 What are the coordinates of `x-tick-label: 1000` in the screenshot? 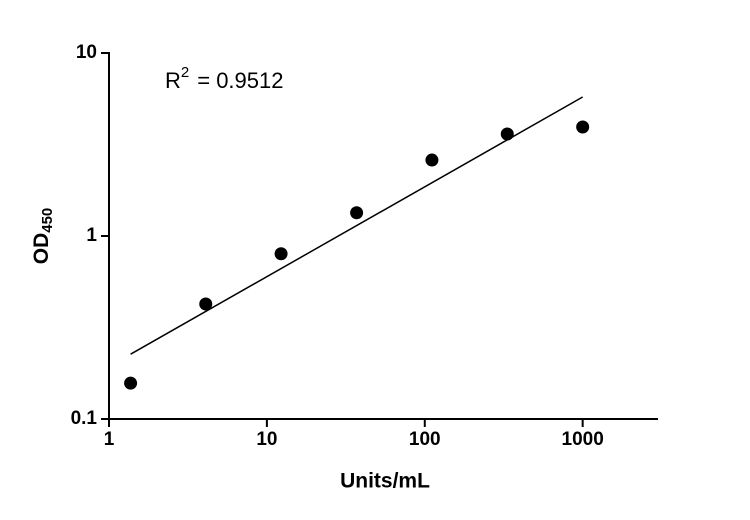 It's located at (583, 439).